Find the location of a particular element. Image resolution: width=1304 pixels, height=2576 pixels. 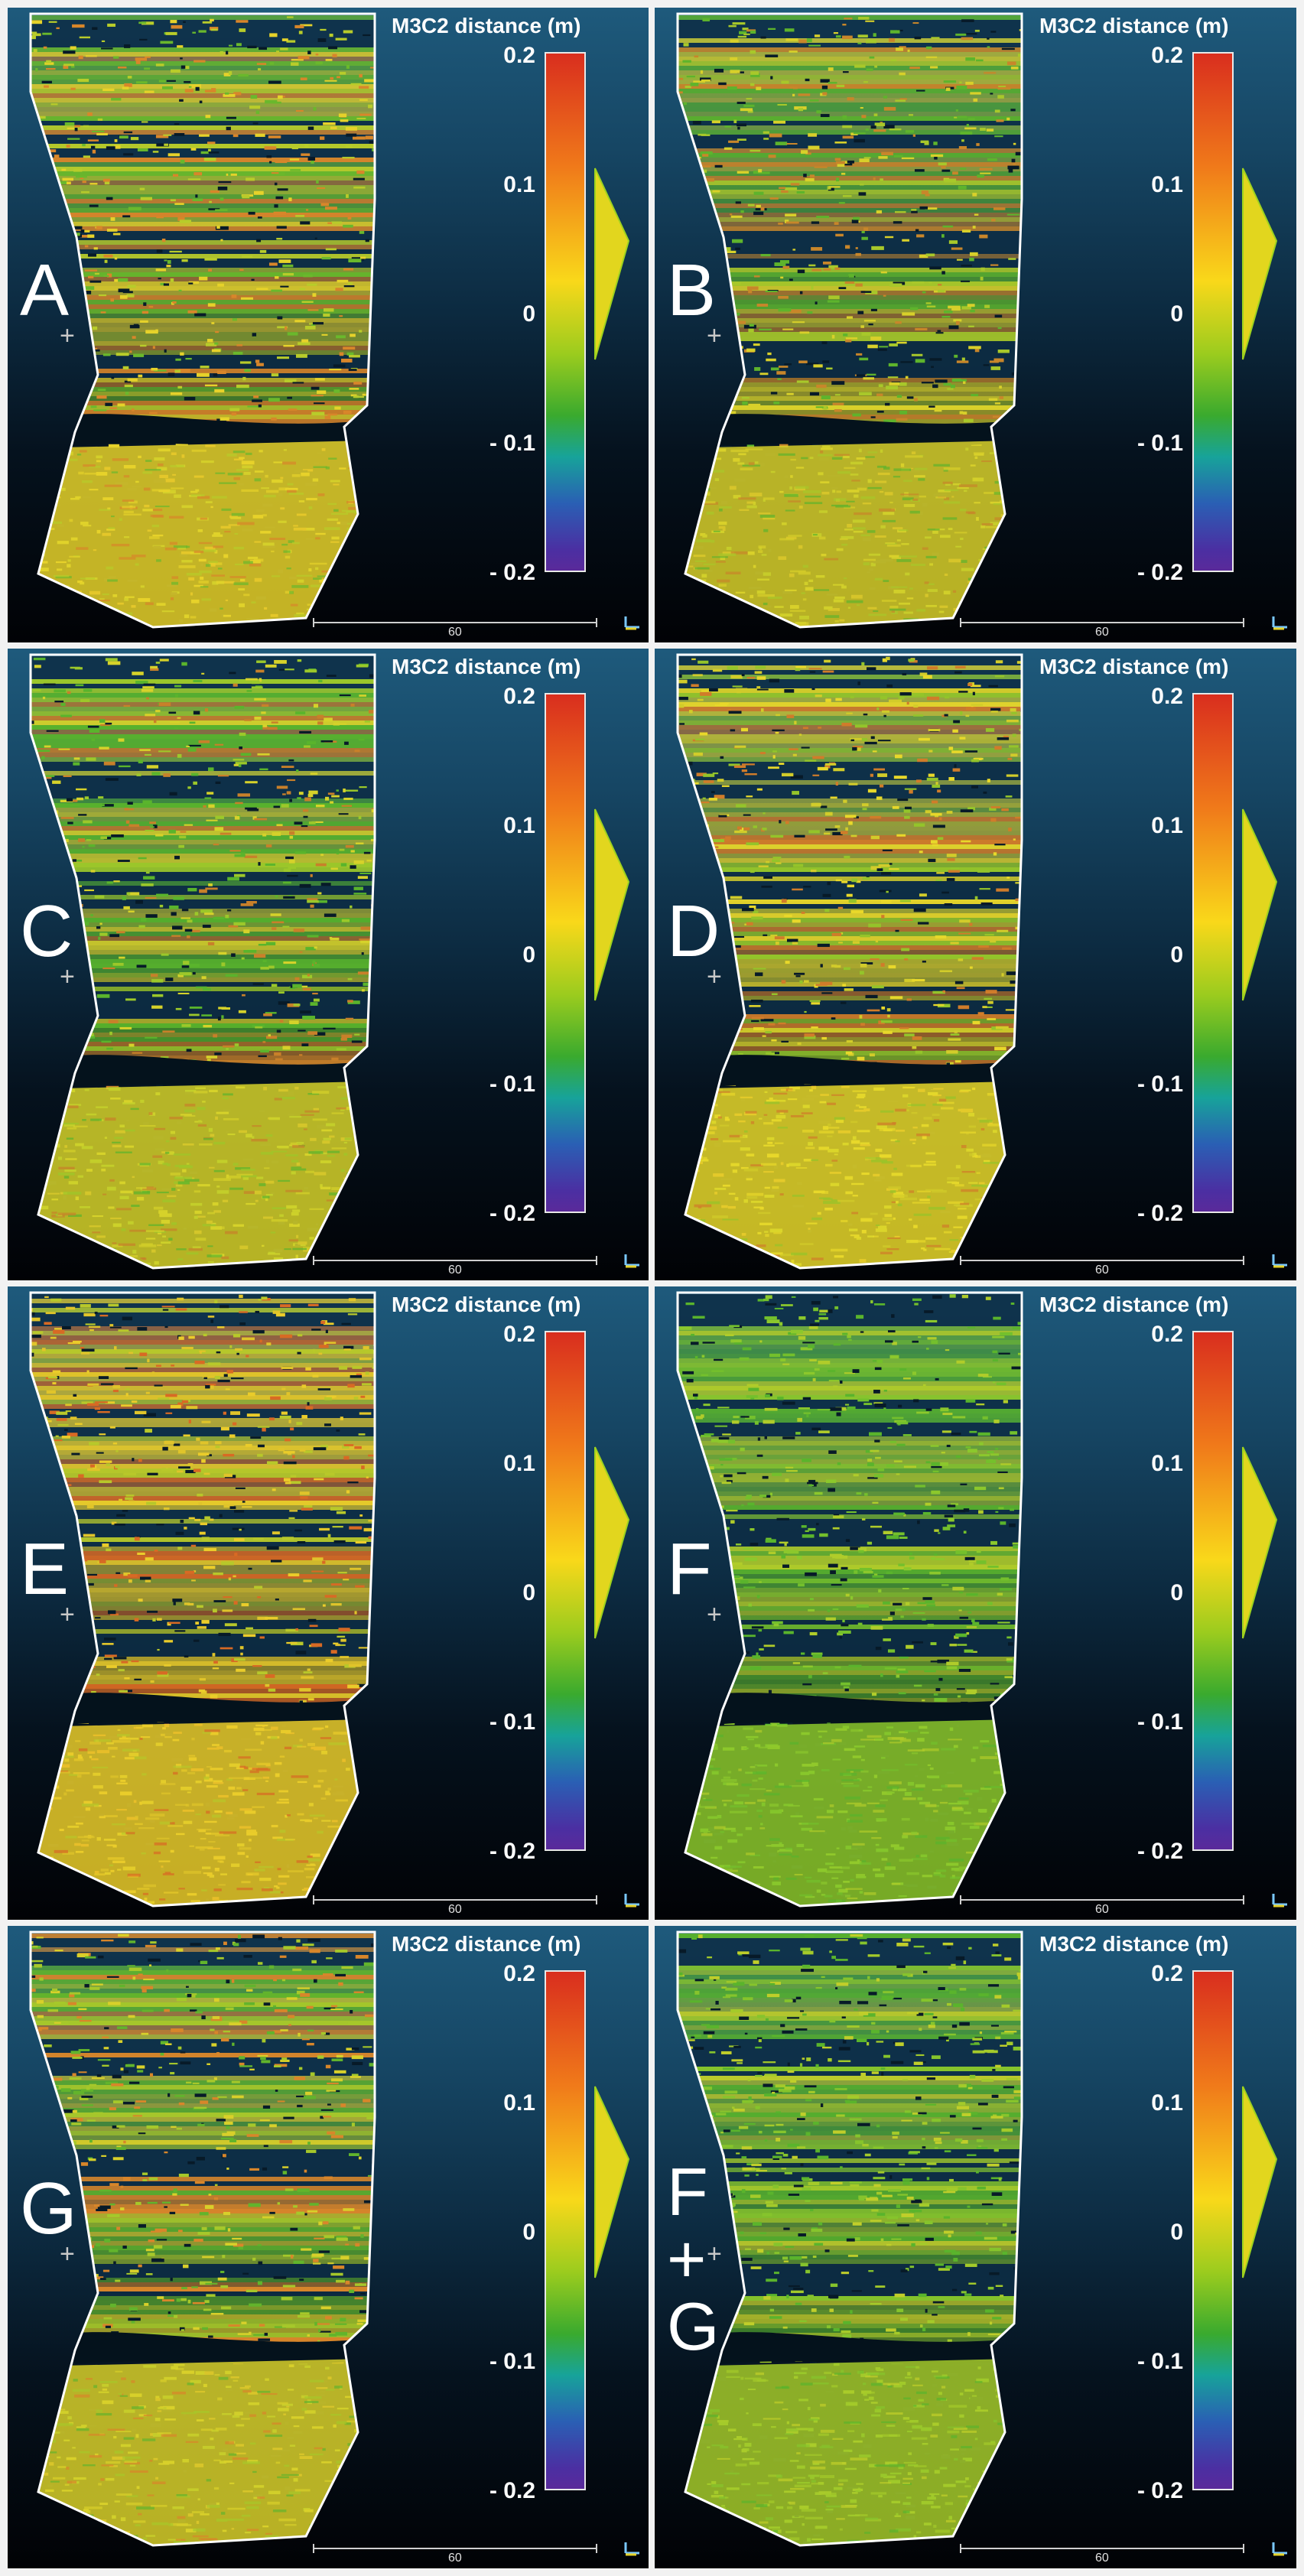

panel-label-line: G is located at coordinates (693, 2326).